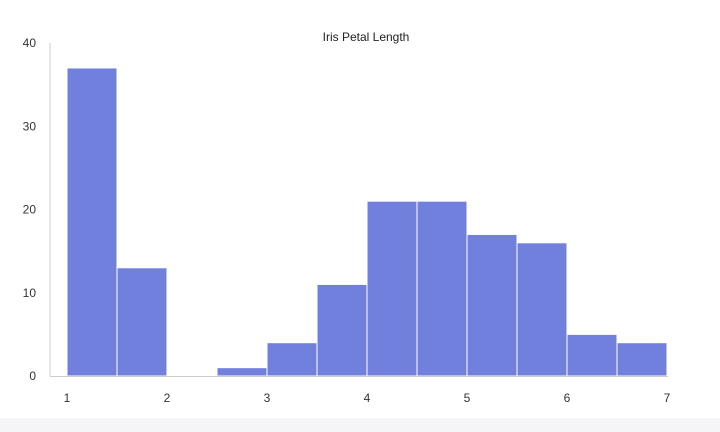 This screenshot has width=720, height=432. I want to click on y-tick-label: 20, so click(30, 210).